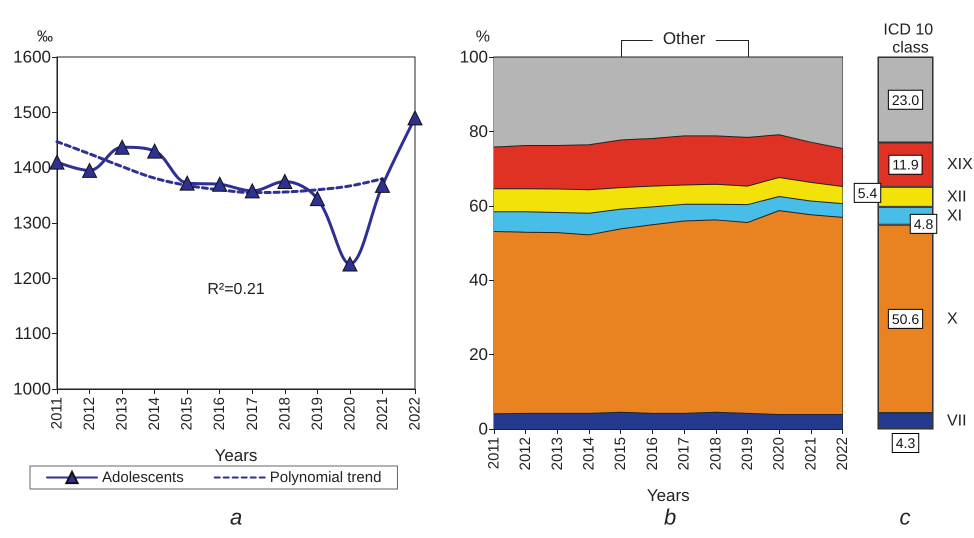 Image resolution: width=974 pixels, height=538 pixels. Describe the element at coordinates (905, 164) in the screenshot. I see `data-label: 11.9` at that location.